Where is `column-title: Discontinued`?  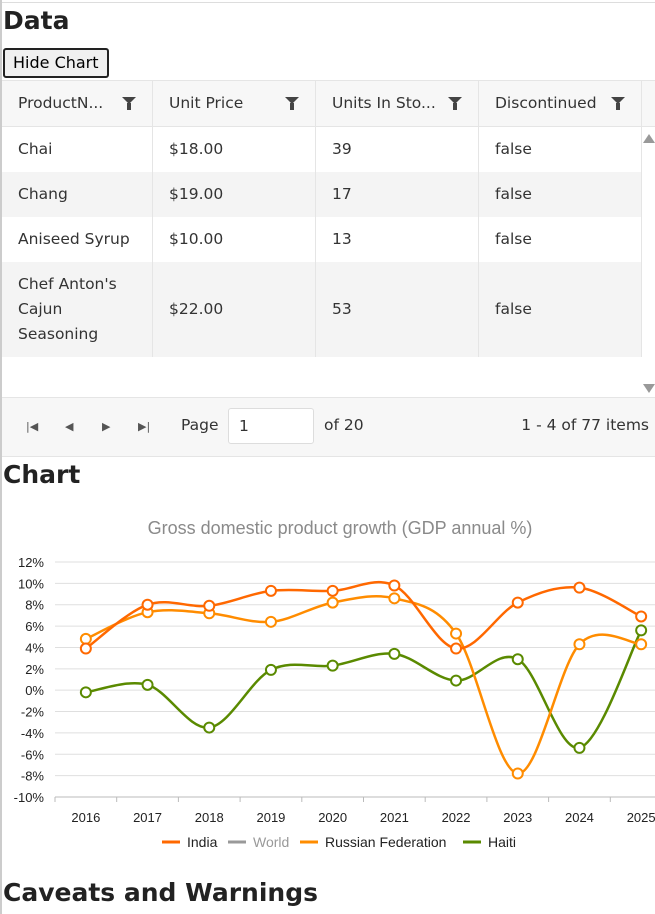 column-title: Discontinued is located at coordinates (546, 103).